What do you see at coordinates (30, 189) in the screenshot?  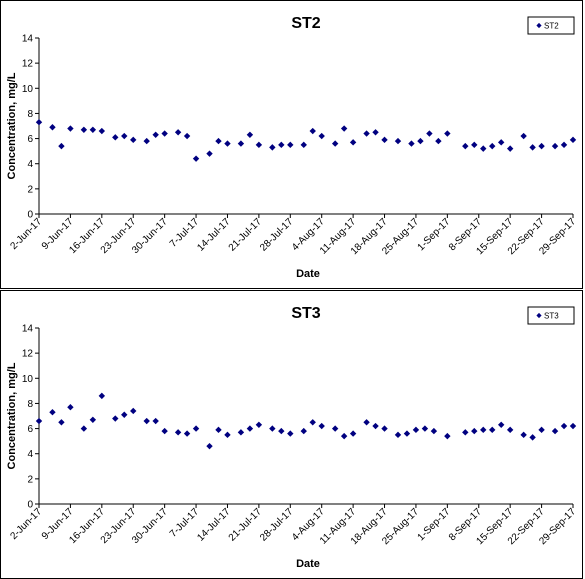 I see `y-tick-label: 2` at bounding box center [30, 189].